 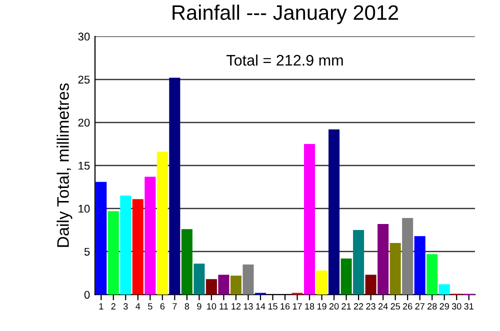 I want to click on x-tick-label: 23, so click(x=371, y=306).